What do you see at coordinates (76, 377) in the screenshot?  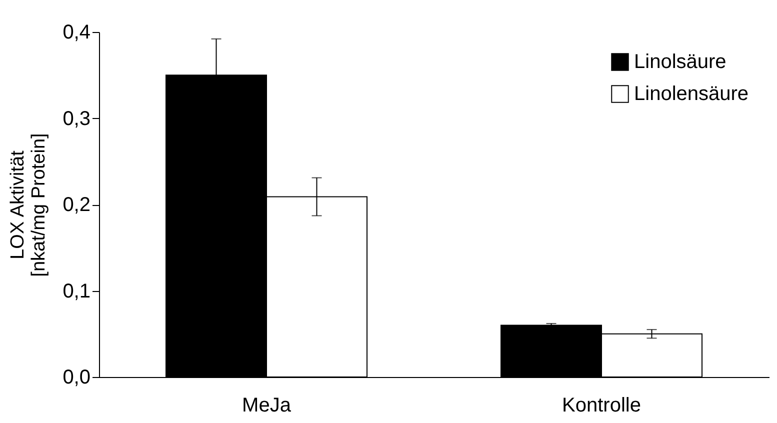 I see `y-tick-label: 0,0` at bounding box center [76, 377].